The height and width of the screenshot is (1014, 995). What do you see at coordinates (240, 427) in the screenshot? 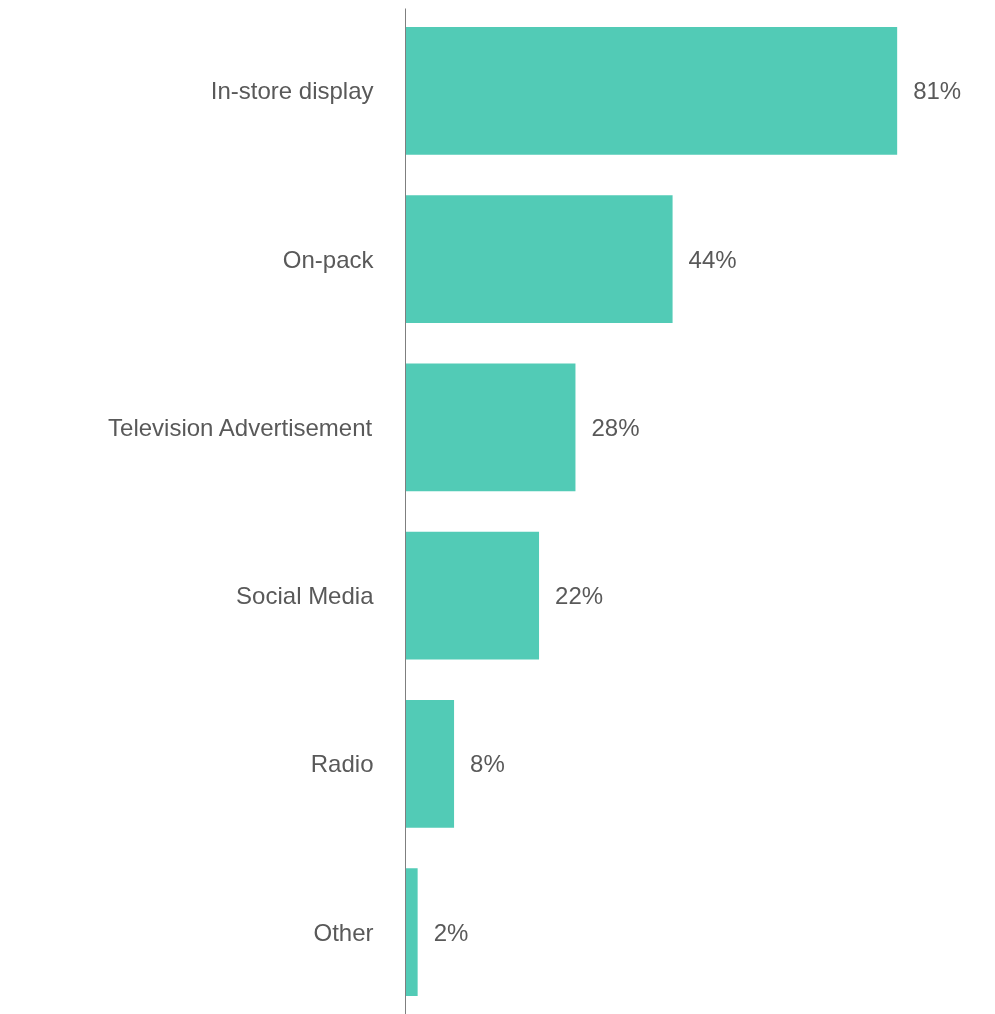
I see `y-tick-label: Television Advertisement` at bounding box center [240, 427].